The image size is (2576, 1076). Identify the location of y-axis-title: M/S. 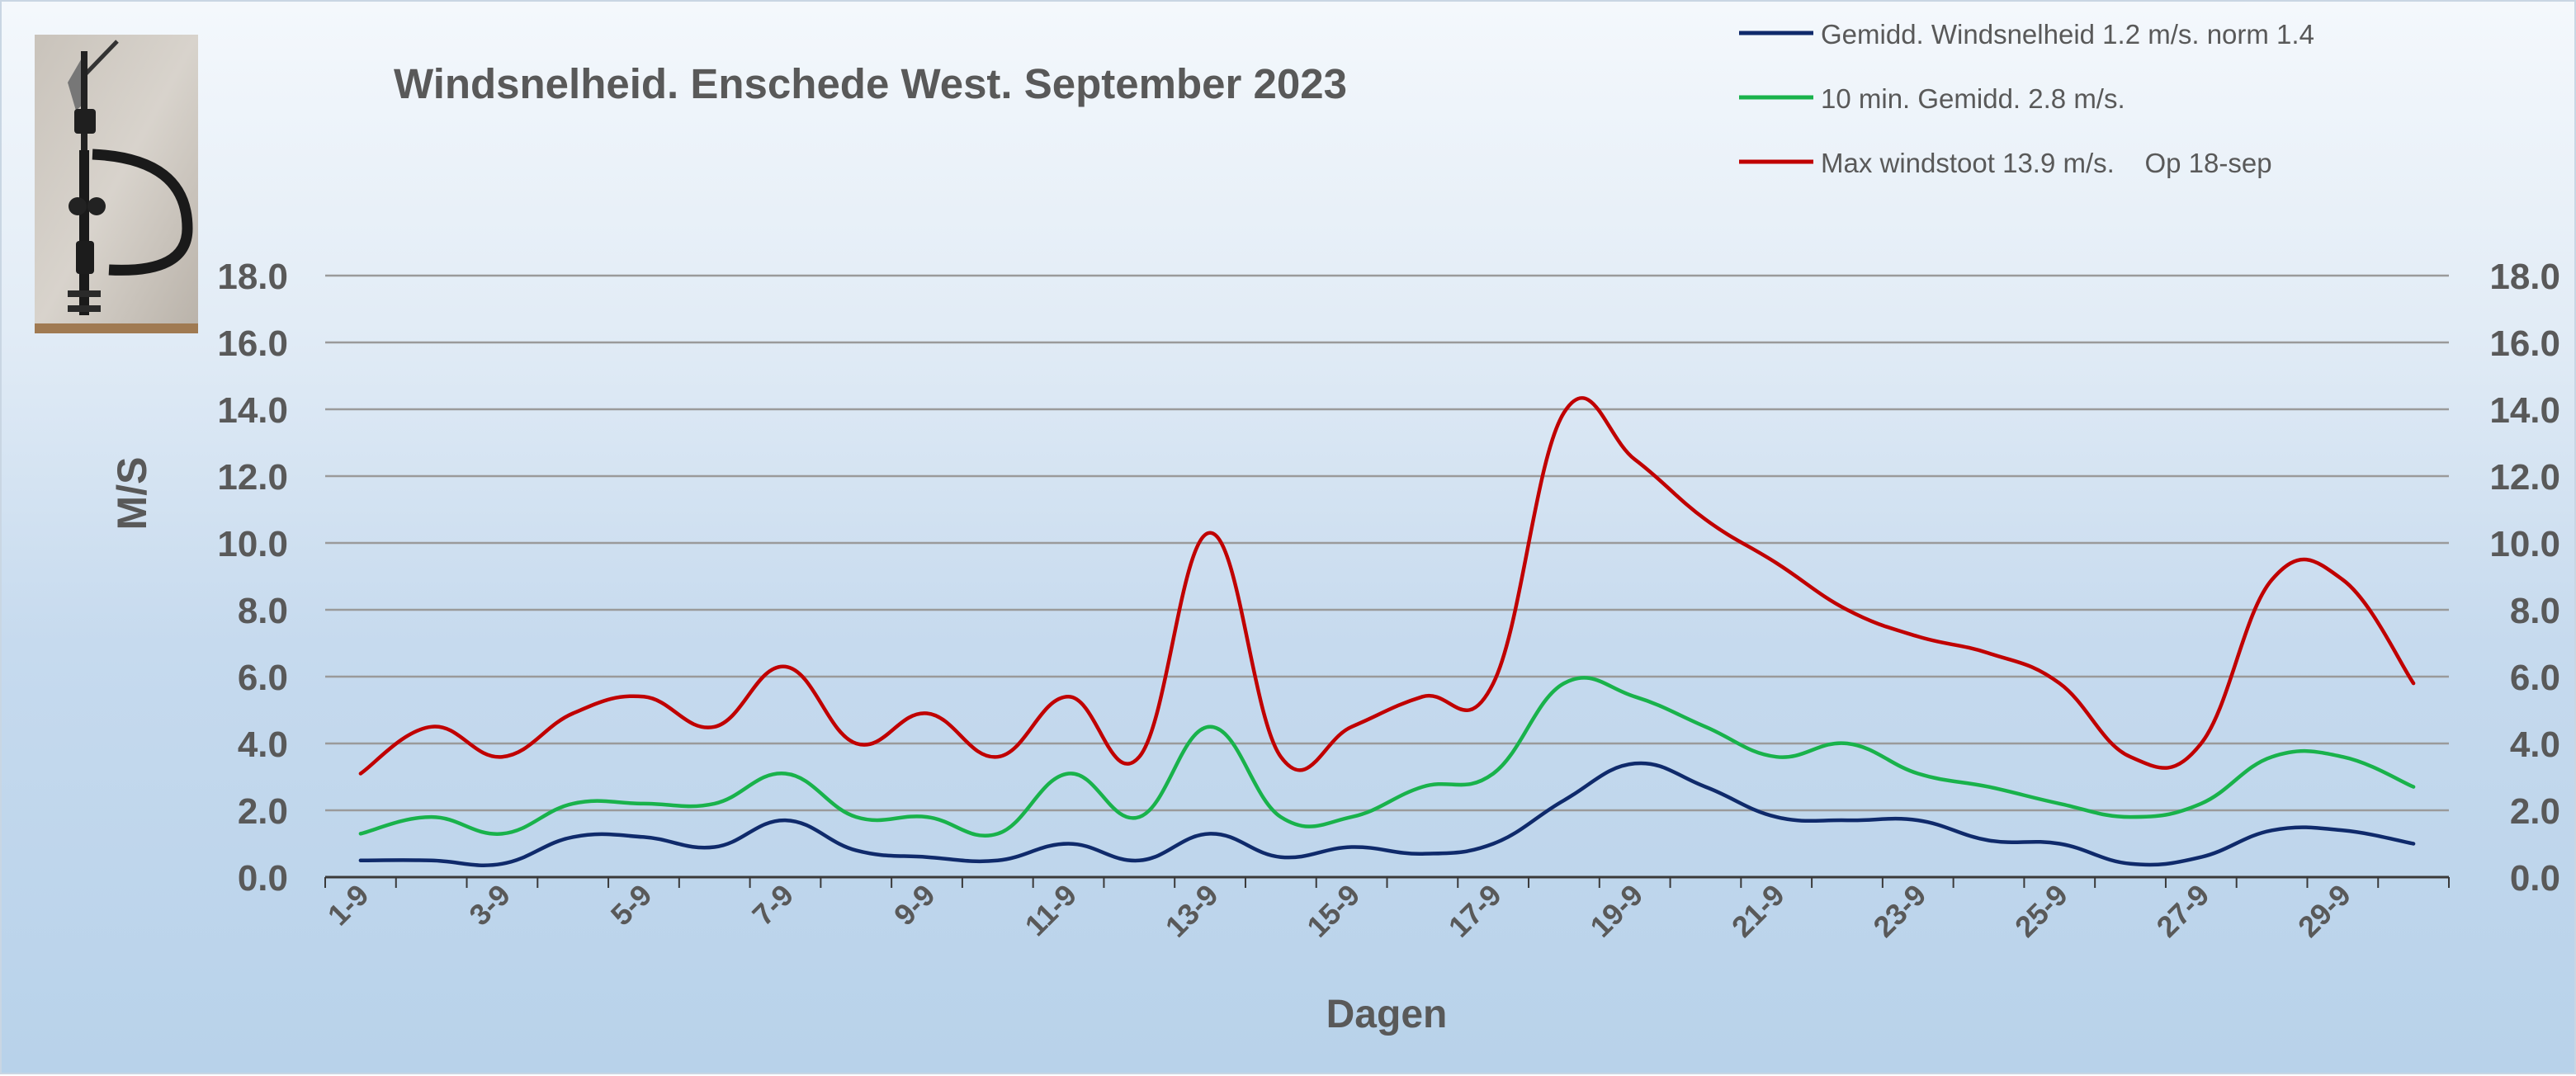
(132, 494).